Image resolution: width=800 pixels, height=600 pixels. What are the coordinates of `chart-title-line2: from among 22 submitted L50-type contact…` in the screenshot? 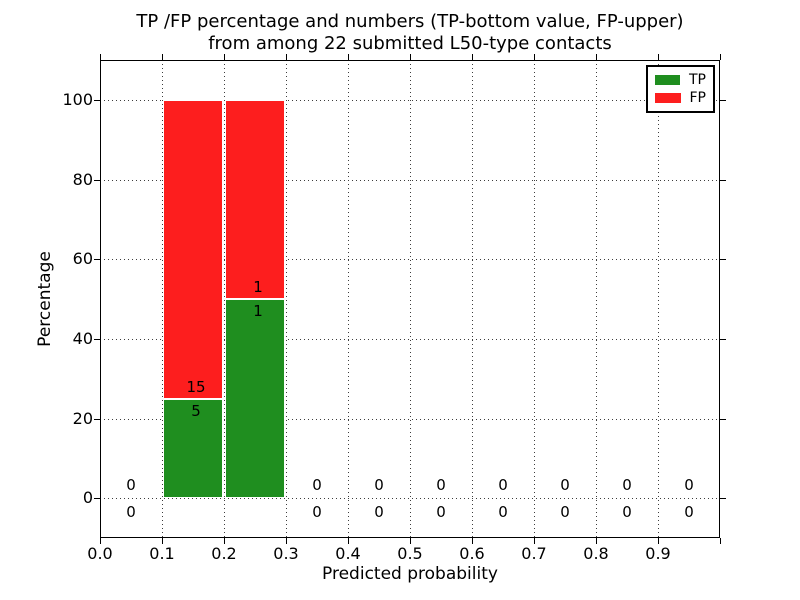 It's located at (410, 43).